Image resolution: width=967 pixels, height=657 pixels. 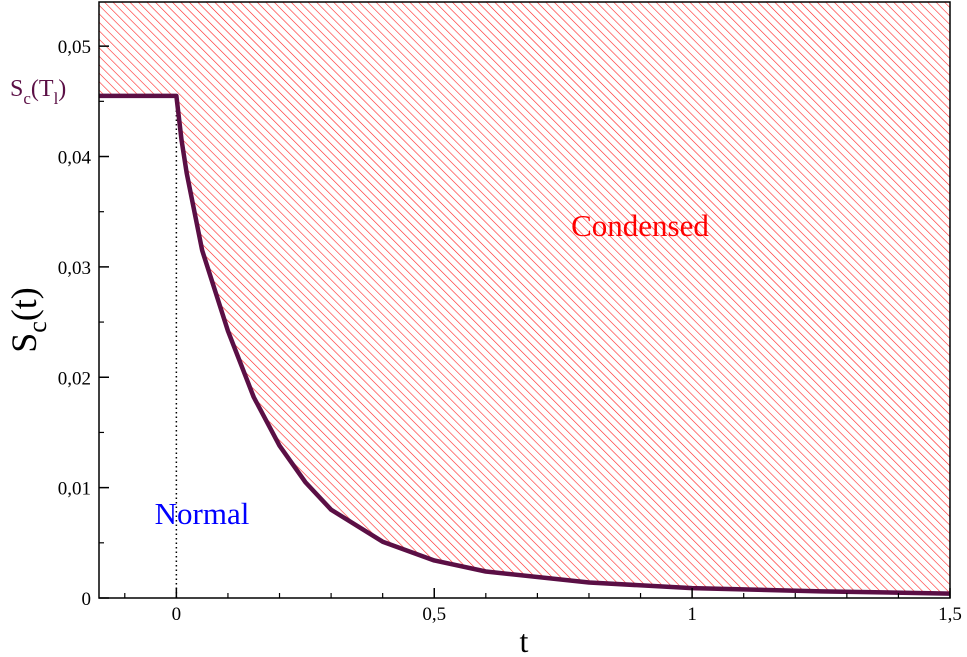 I want to click on annotation-part: (T, so click(x=42, y=89).